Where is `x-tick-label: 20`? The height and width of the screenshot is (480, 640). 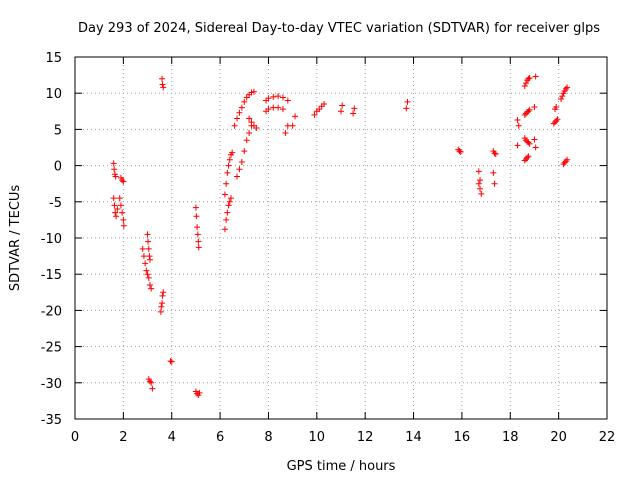 x-tick-label: 20 is located at coordinates (558, 437).